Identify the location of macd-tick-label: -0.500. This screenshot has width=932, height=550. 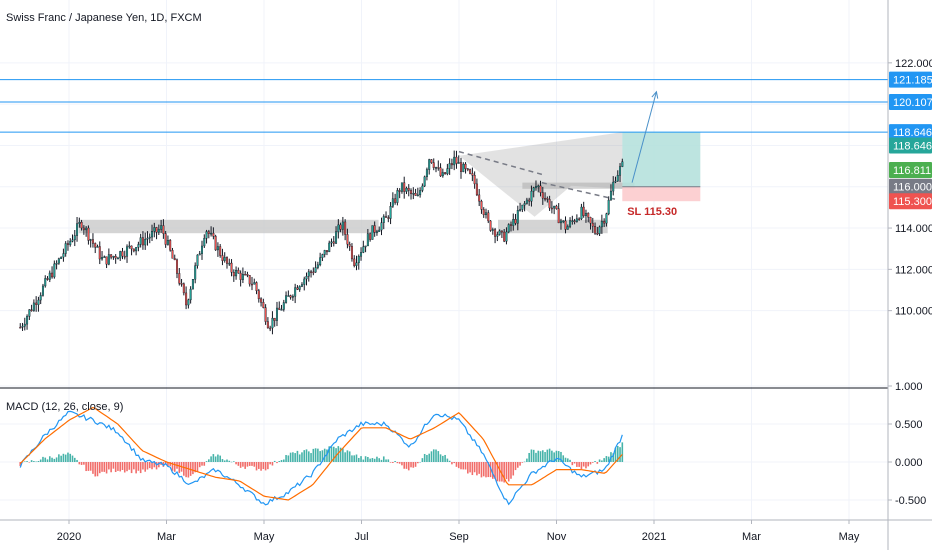
(910, 501).